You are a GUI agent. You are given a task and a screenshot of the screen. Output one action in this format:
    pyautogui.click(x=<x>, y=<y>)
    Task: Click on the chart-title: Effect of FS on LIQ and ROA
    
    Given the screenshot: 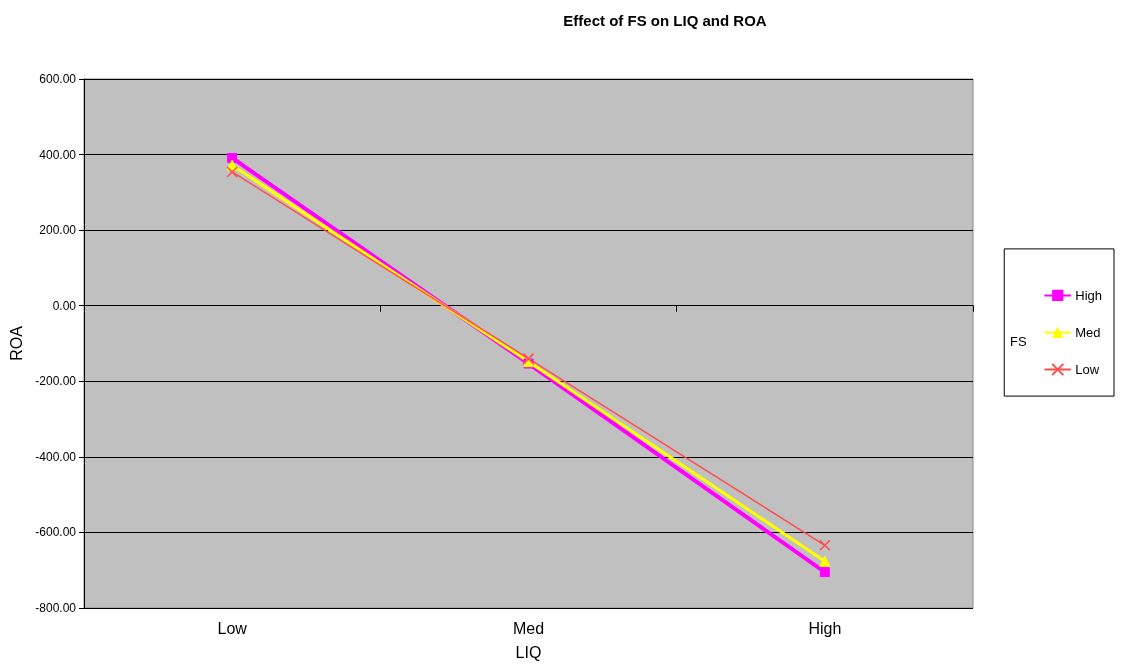 What is the action you would take?
    pyautogui.click(x=665, y=20)
    